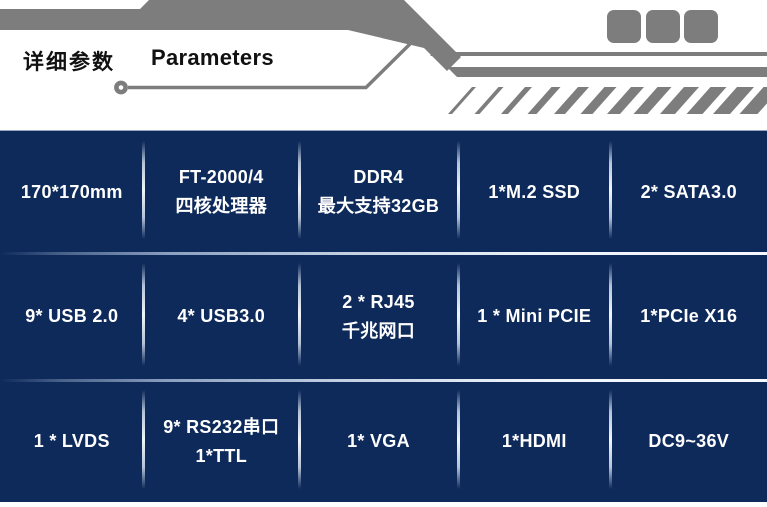 The height and width of the screenshot is (507, 767). I want to click on spec-cell-text: 2* SATA3.0, so click(688, 191).